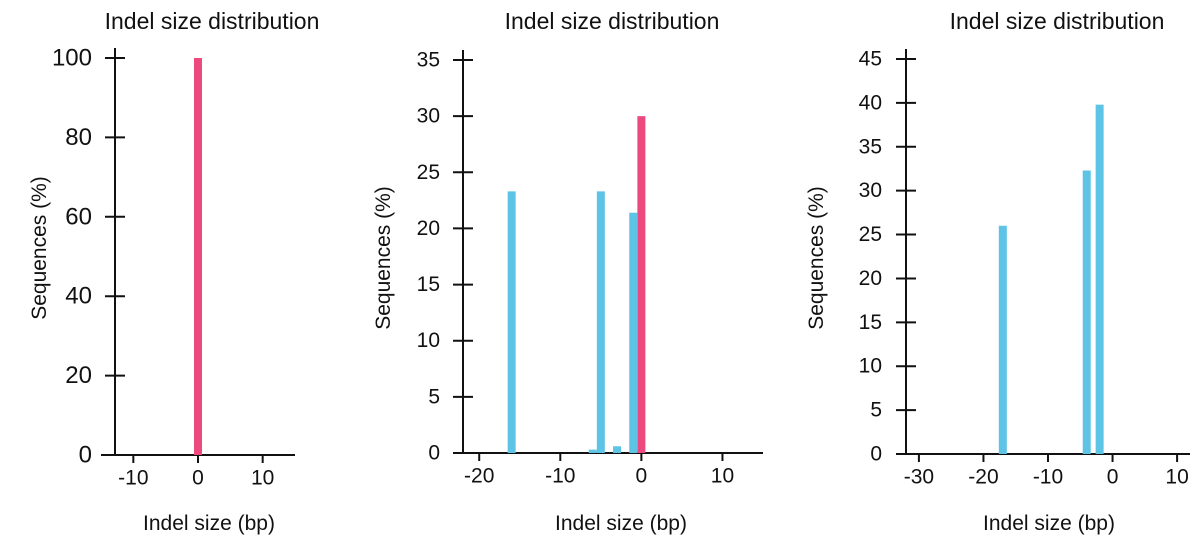  I want to click on y-axis-label: Sequences (%), so click(816, 258).